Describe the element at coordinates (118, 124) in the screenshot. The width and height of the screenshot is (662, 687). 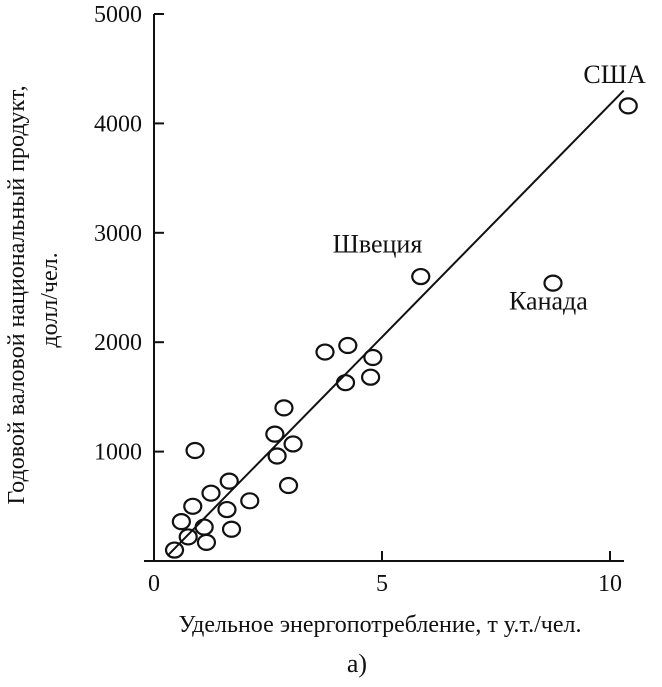
I see `y-tick-label: 4000` at that location.